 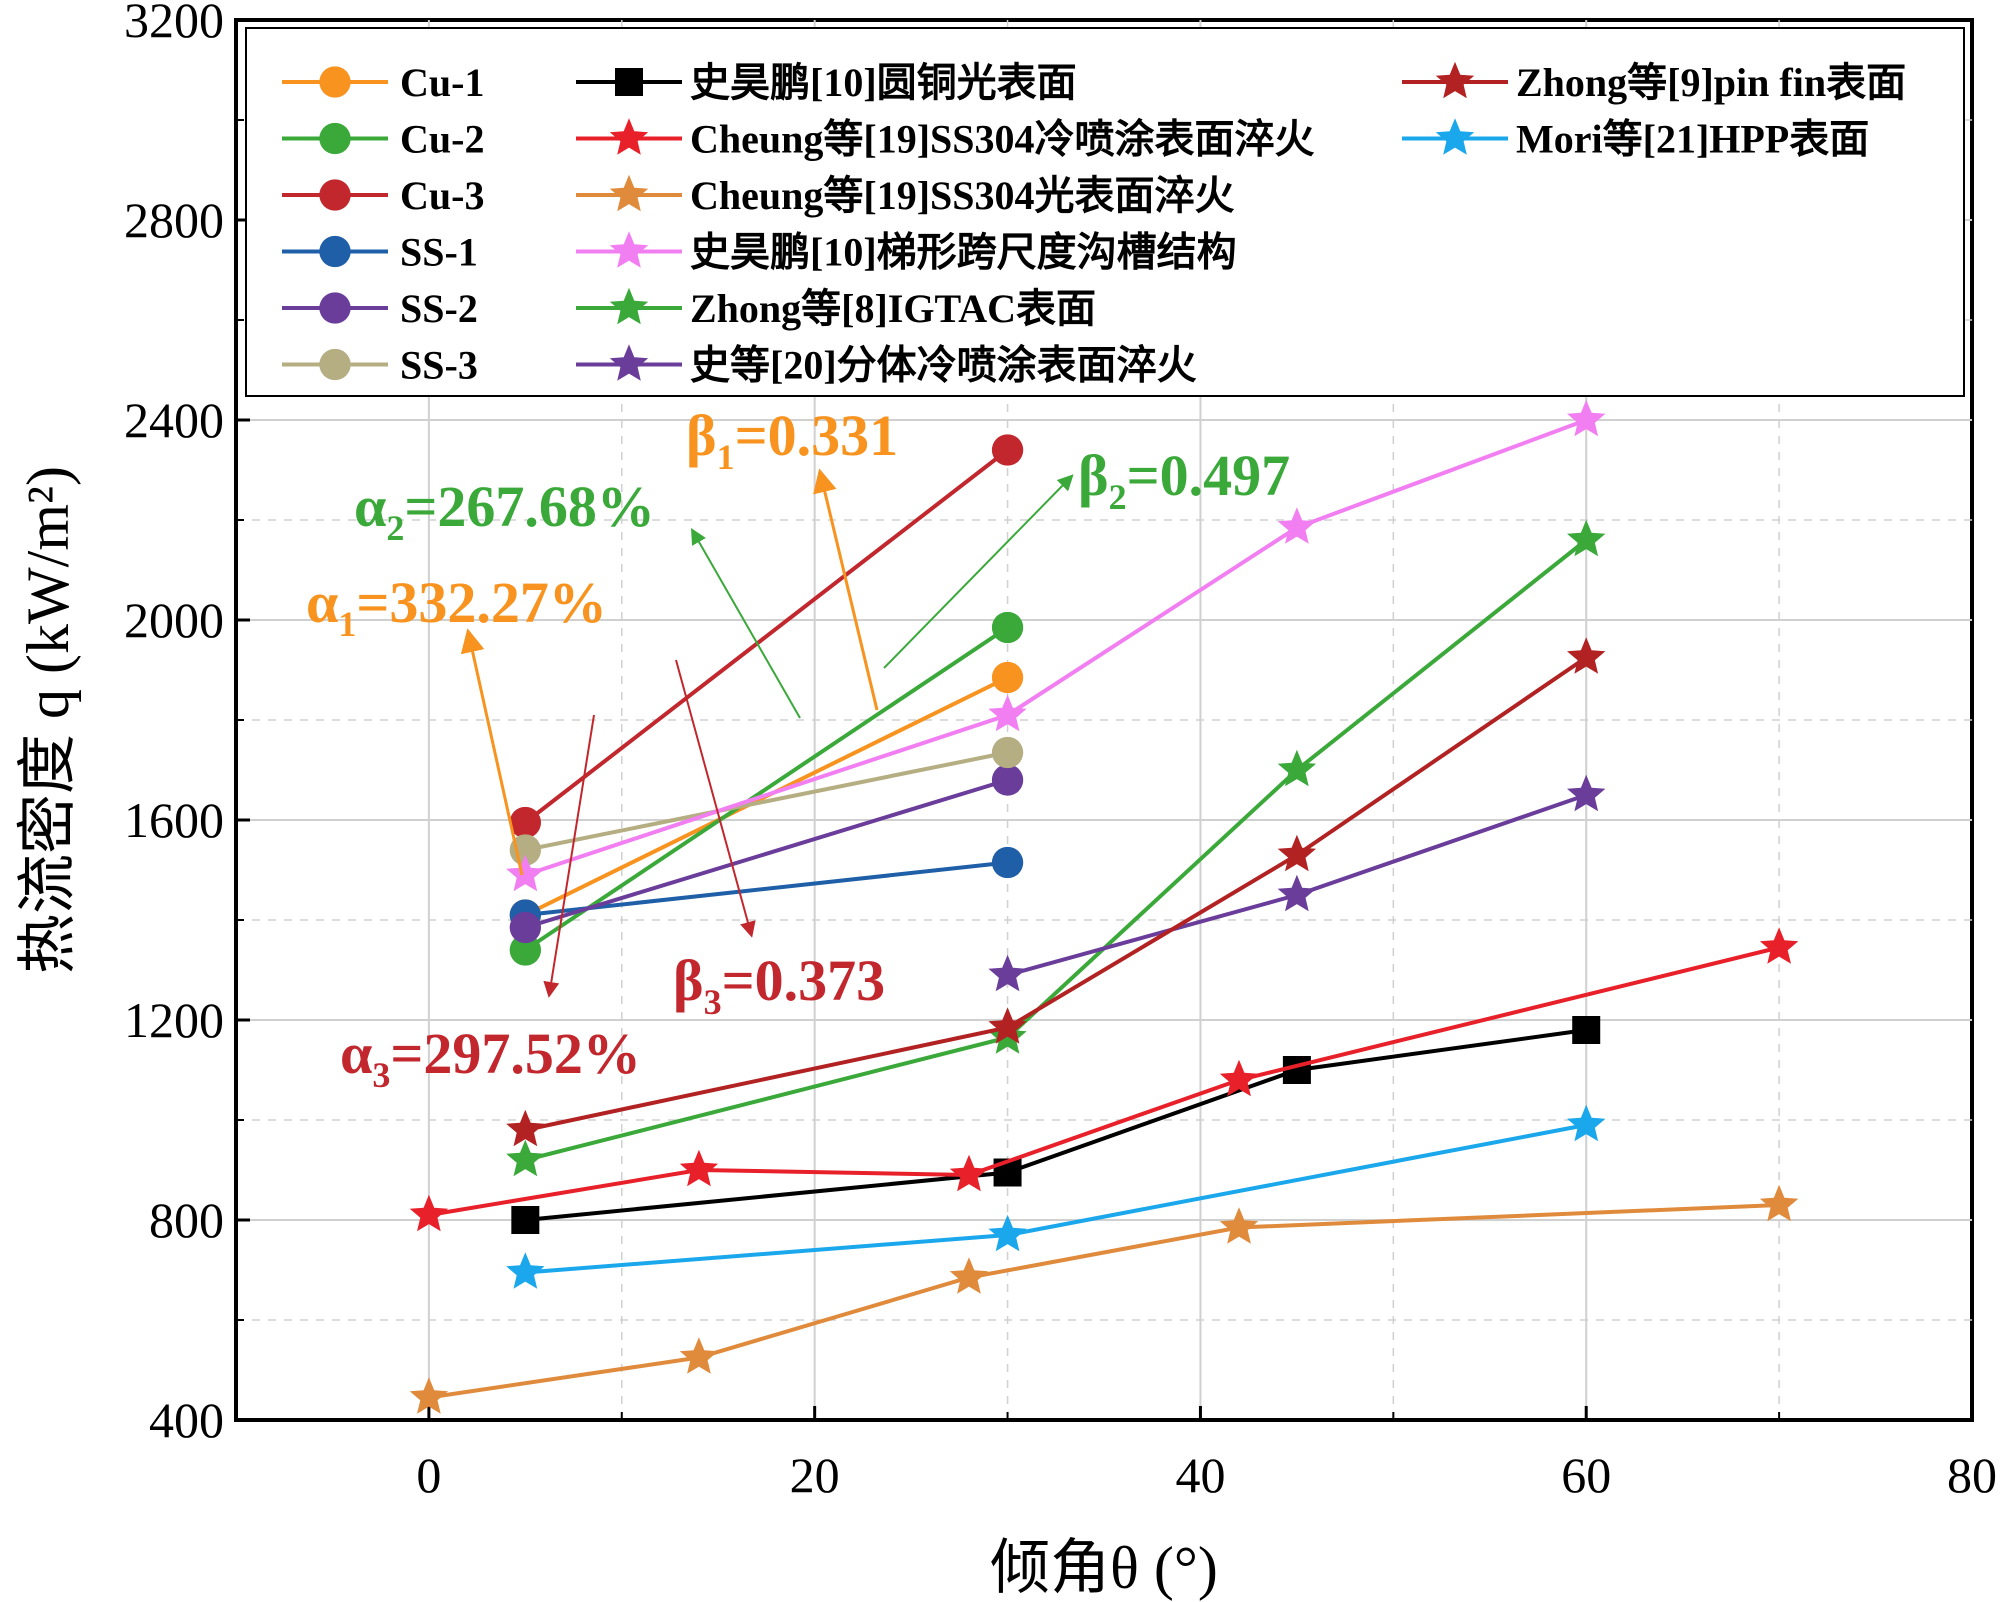 What do you see at coordinates (1586, 1475) in the screenshot?
I see `x-tick-label: 60` at bounding box center [1586, 1475].